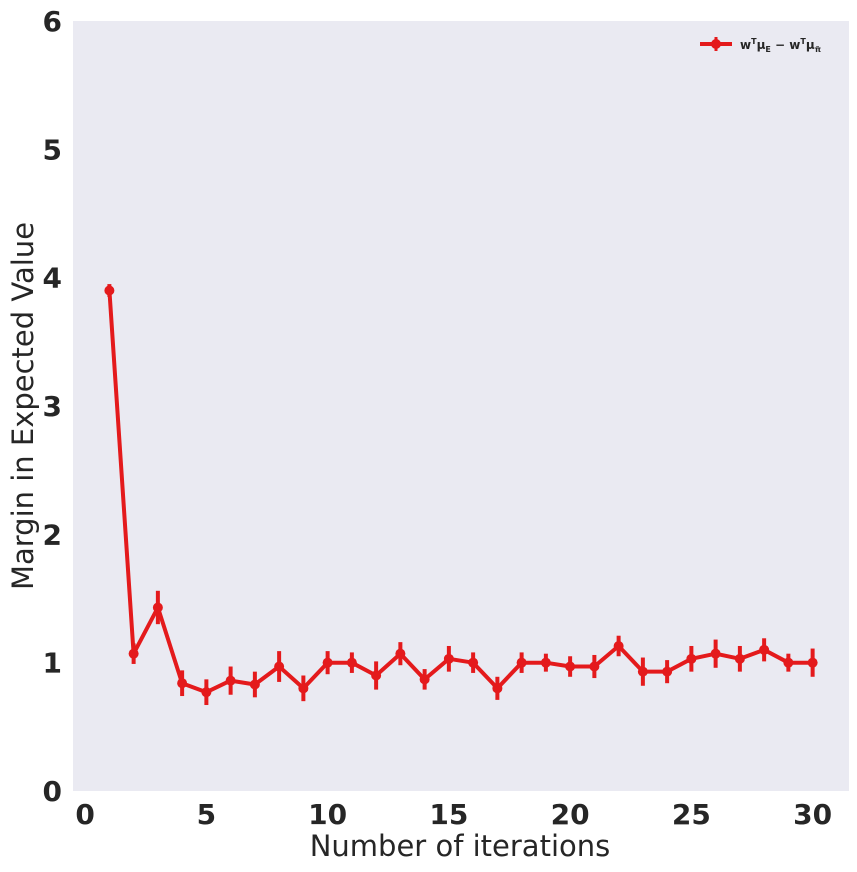  What do you see at coordinates (23, 406) in the screenshot?
I see `y-axis-label: Margin in Expected Value` at bounding box center [23, 406].